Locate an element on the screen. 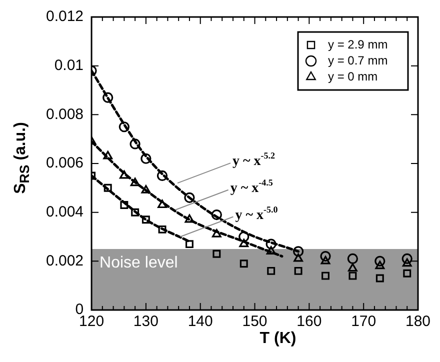 The image size is (440, 362). legend-label: y = 2.9 mm is located at coordinates (358, 44).